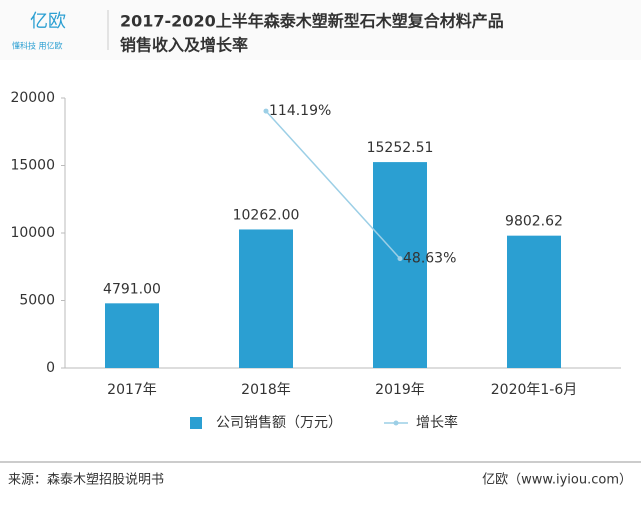 This screenshot has height=505, width=641. Describe the element at coordinates (32, 98) in the screenshot. I see `y-tick-label: 20000` at that location.